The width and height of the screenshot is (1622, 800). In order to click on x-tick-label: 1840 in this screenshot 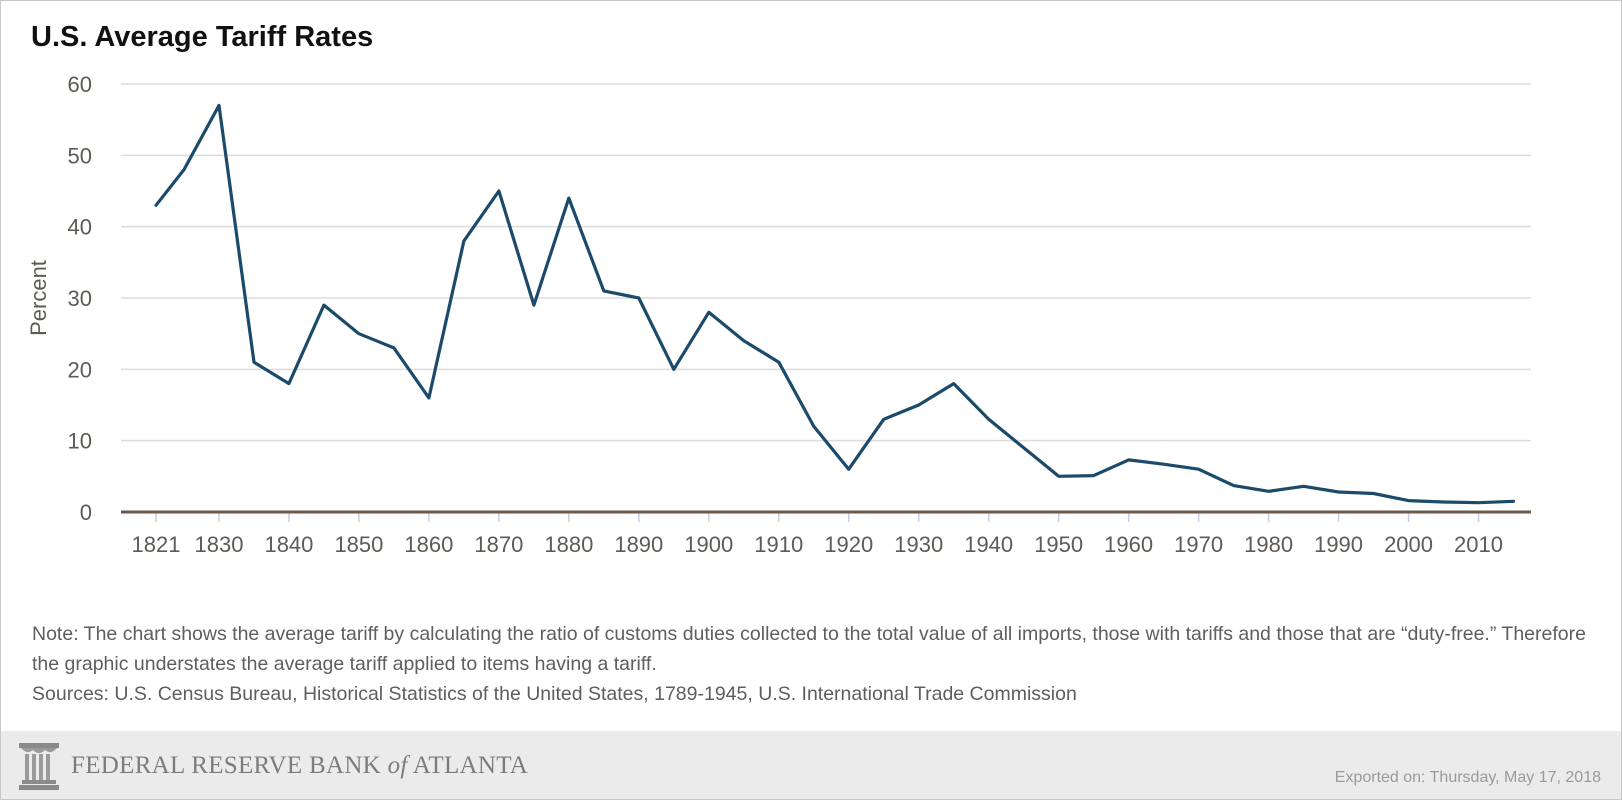, I will do `click(288, 544)`.